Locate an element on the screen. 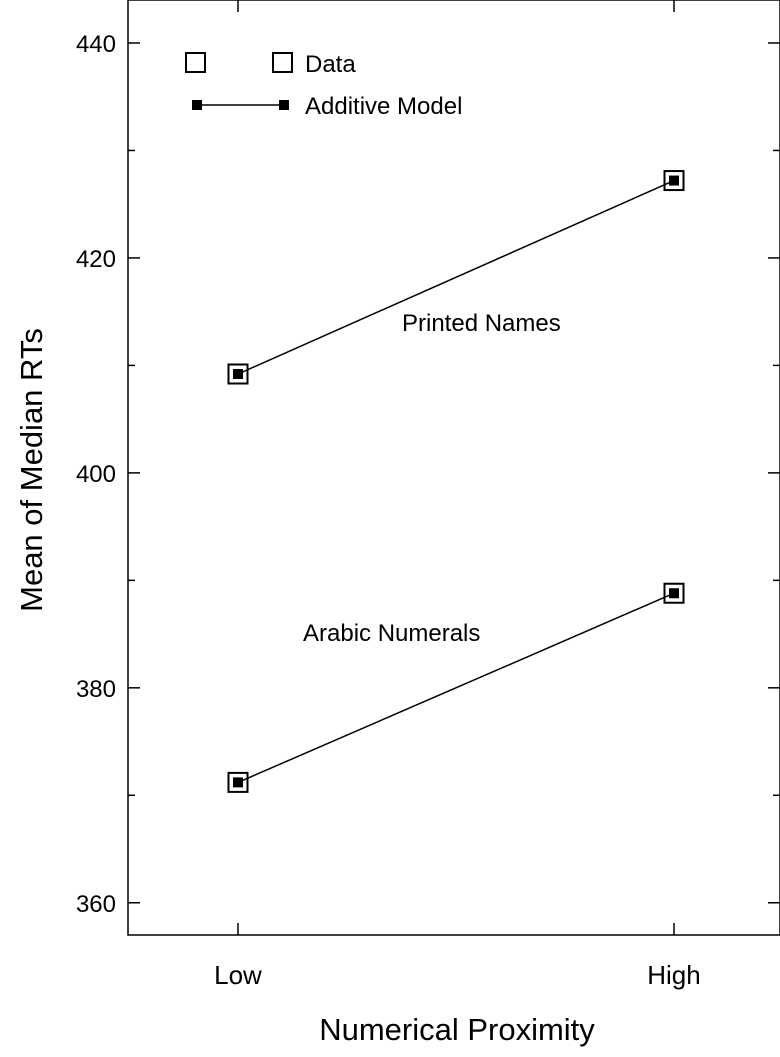 The width and height of the screenshot is (780, 1057). y-tick-label-380: 380 is located at coordinates (96, 689).